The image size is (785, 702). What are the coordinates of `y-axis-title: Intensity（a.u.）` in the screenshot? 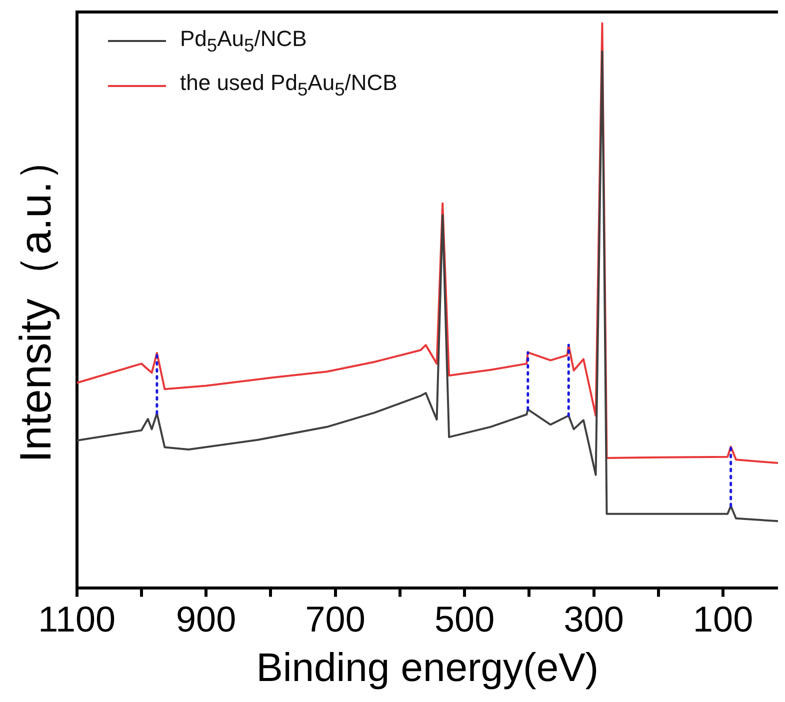 It's located at (36, 300).